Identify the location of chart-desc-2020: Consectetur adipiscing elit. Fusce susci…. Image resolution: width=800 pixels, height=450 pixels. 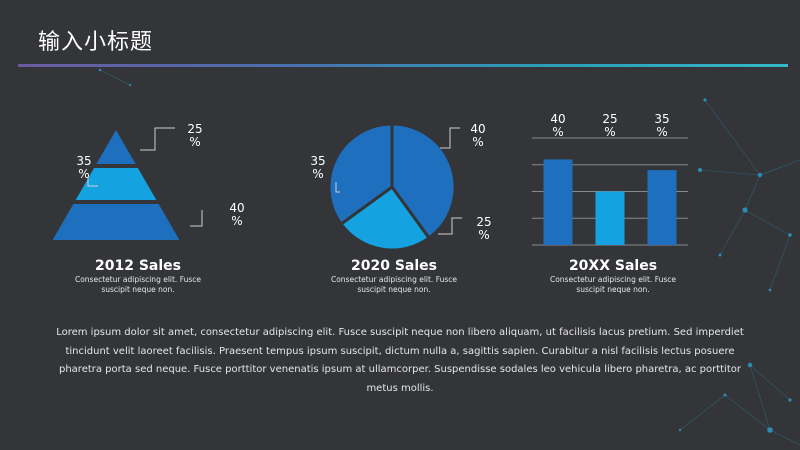
(394, 284).